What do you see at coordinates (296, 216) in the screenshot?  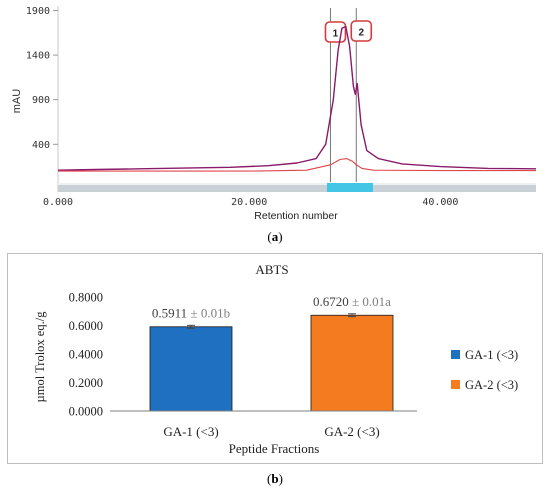 I see `chromatogram-x-label: Retention number` at bounding box center [296, 216].